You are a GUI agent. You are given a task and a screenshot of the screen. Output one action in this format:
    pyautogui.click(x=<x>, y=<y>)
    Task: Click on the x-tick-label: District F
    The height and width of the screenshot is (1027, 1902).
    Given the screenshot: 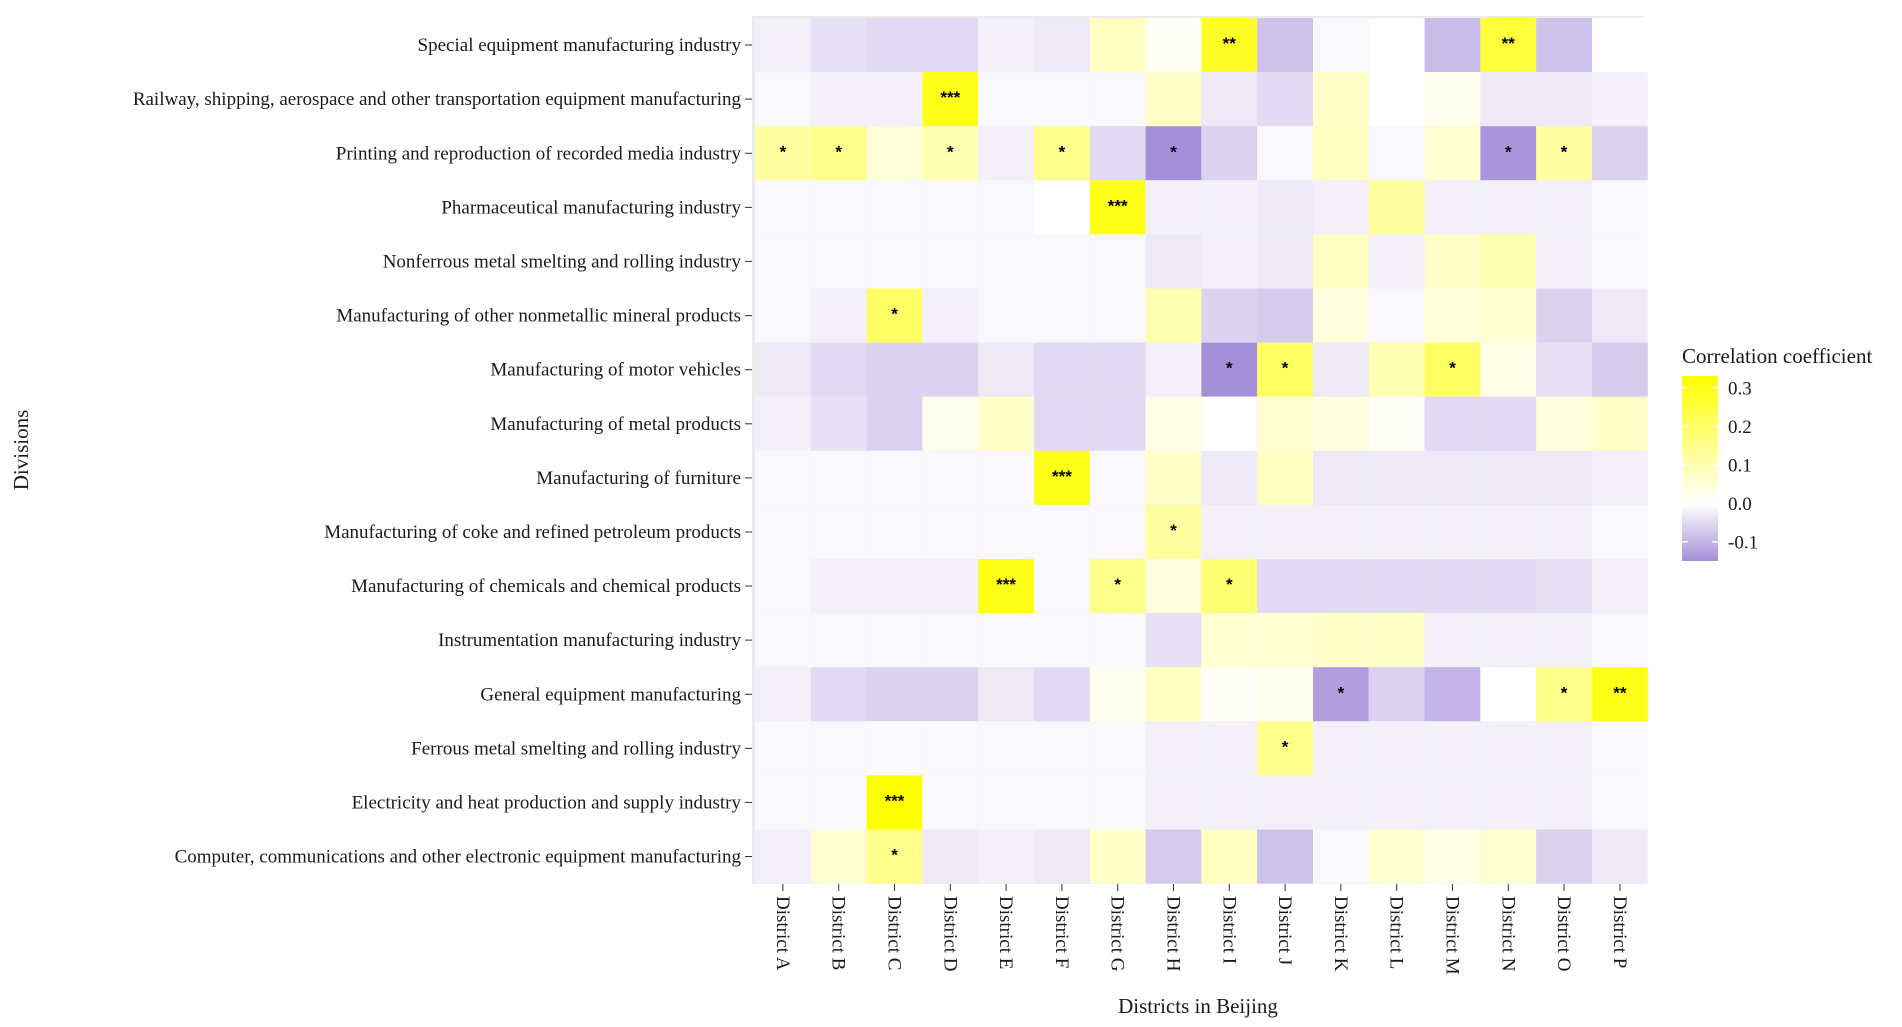 What is the action you would take?
    pyautogui.click(x=1061, y=932)
    